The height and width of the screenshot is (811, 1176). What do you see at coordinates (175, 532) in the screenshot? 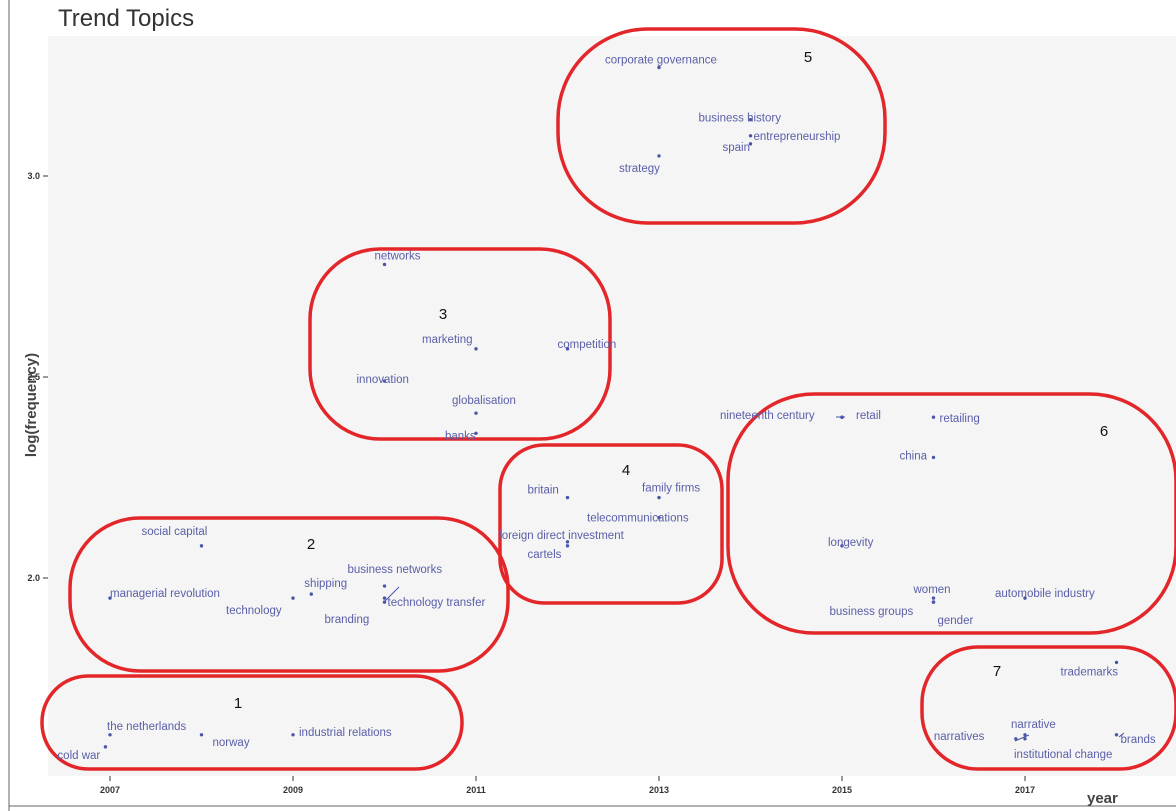
I see `point-label: social capital` at bounding box center [175, 532].